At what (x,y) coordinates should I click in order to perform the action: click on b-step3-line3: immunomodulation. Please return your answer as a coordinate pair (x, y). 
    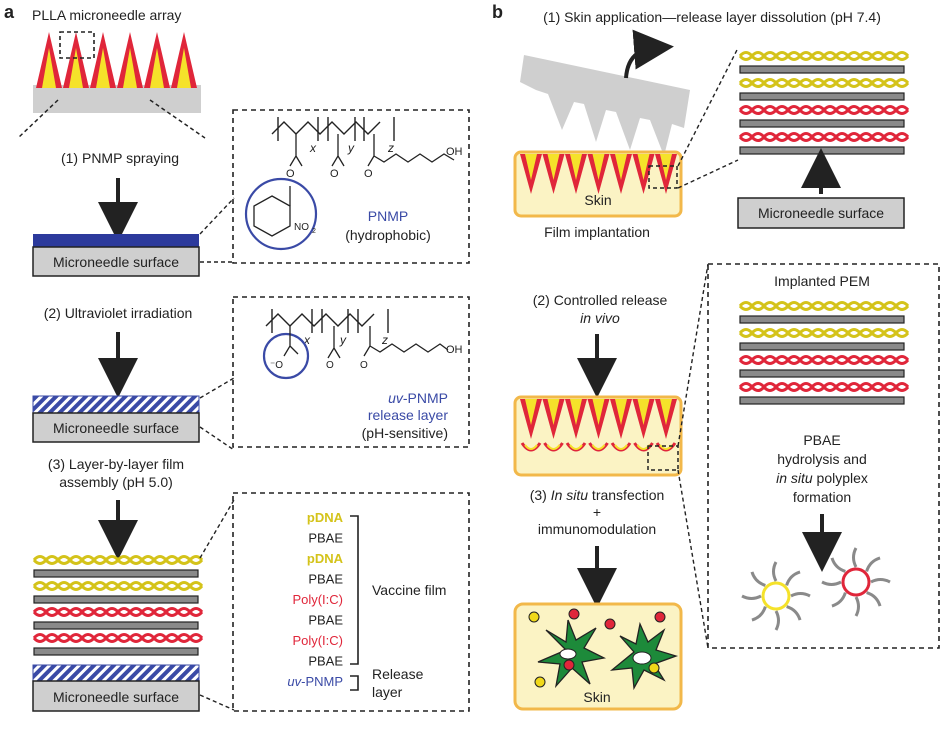
    Looking at the image, I should click on (597, 529).